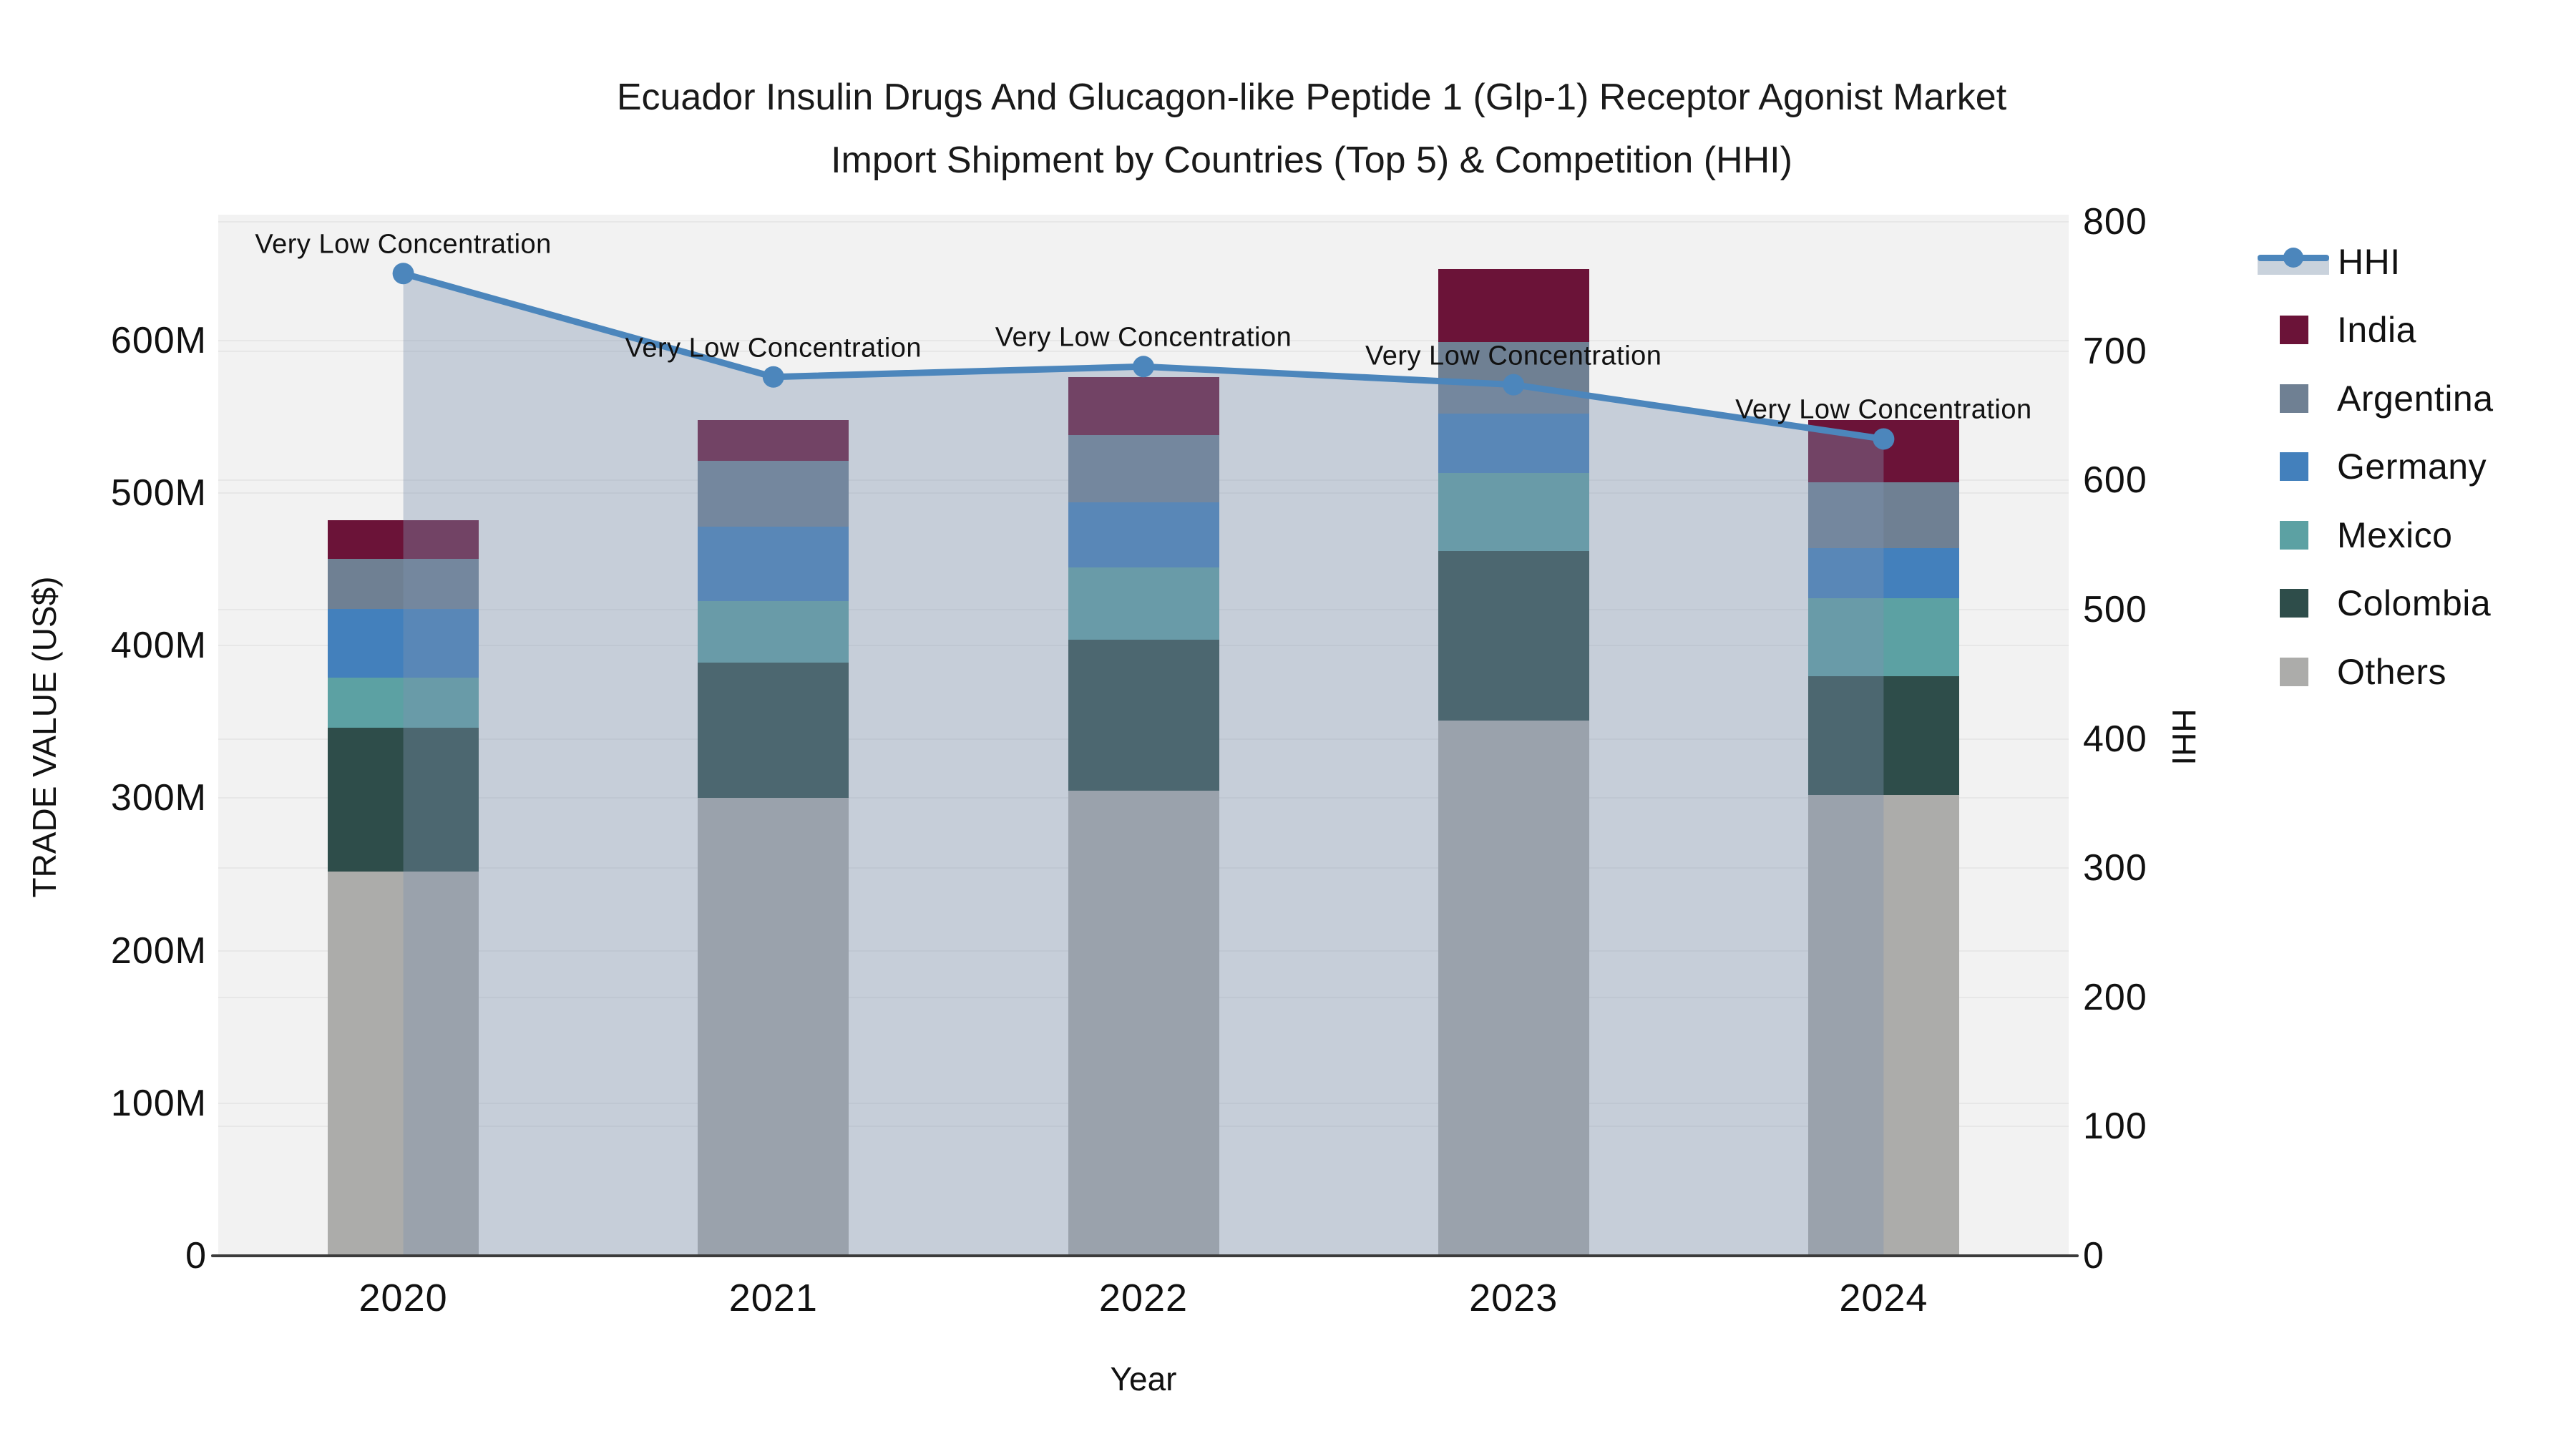 Image resolution: width=2576 pixels, height=1449 pixels. I want to click on legend-label-hhi: HHI, so click(2369, 262).